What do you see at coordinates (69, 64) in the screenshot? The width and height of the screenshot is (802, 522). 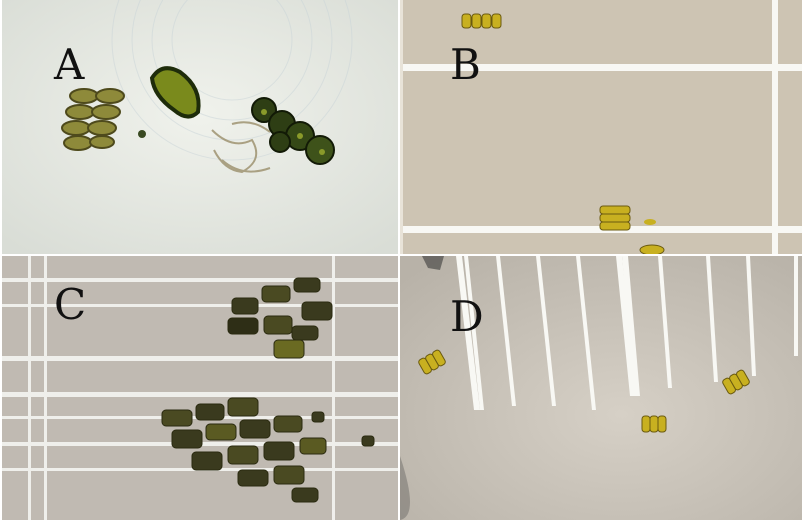 I see `panel-label-a: A` at bounding box center [69, 64].